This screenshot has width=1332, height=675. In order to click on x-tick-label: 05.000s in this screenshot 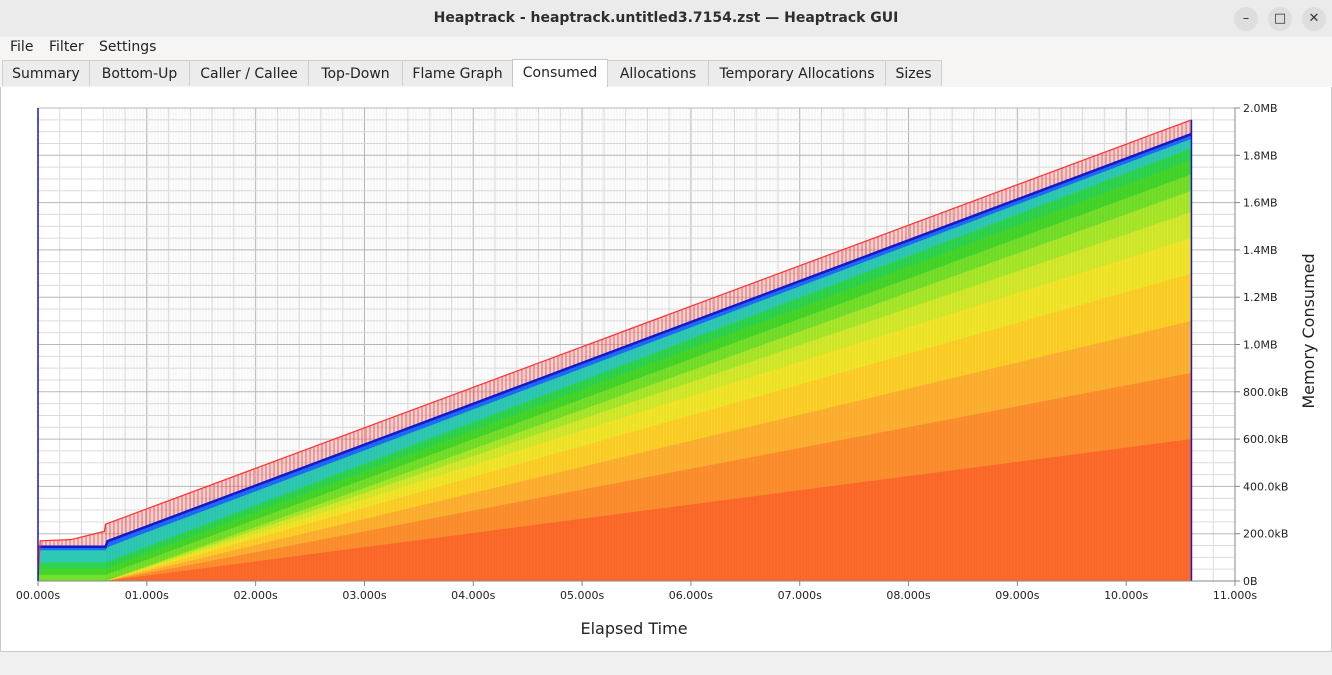, I will do `click(582, 595)`.